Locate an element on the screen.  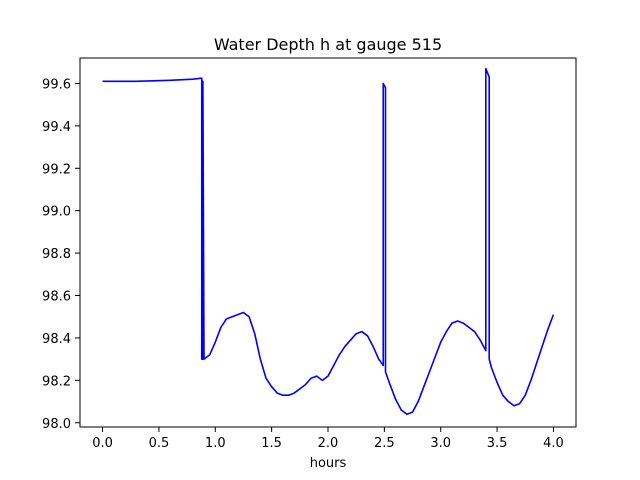
x-tick-label: 0.0 is located at coordinates (102, 443).